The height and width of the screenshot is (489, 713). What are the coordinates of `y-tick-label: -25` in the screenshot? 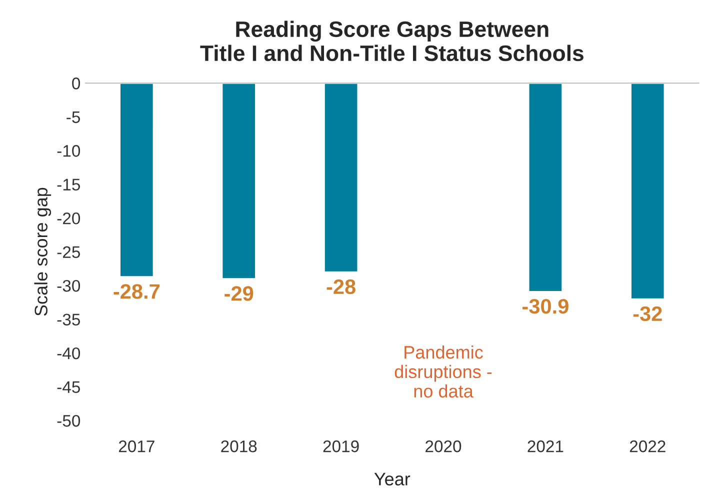 It's located at (68, 252).